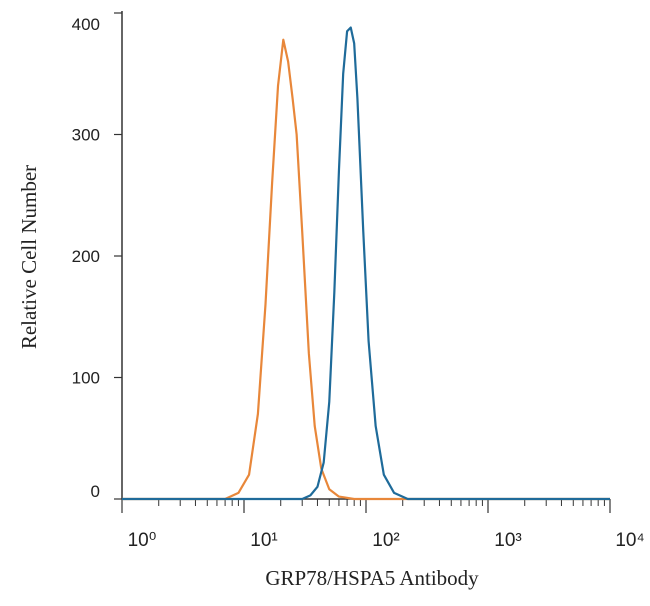 Image resolution: width=650 pixels, height=606 pixels. I want to click on y-tick-label: 400, so click(86, 24).